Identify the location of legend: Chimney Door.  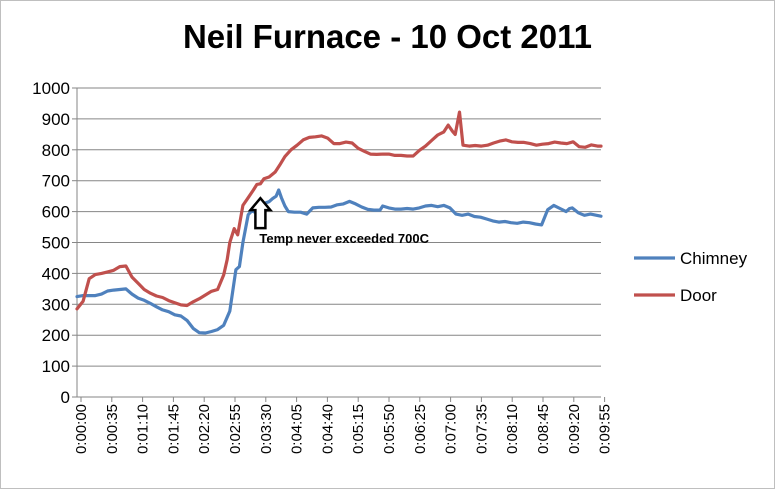
(691, 277).